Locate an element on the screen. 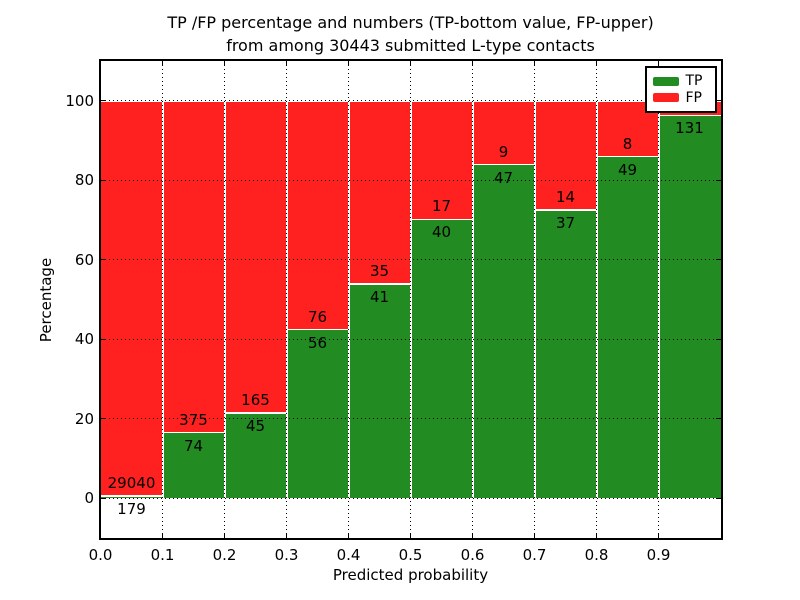 This screenshot has width=800, height=600. legend-entry-fp: FP is located at coordinates (680, 97).